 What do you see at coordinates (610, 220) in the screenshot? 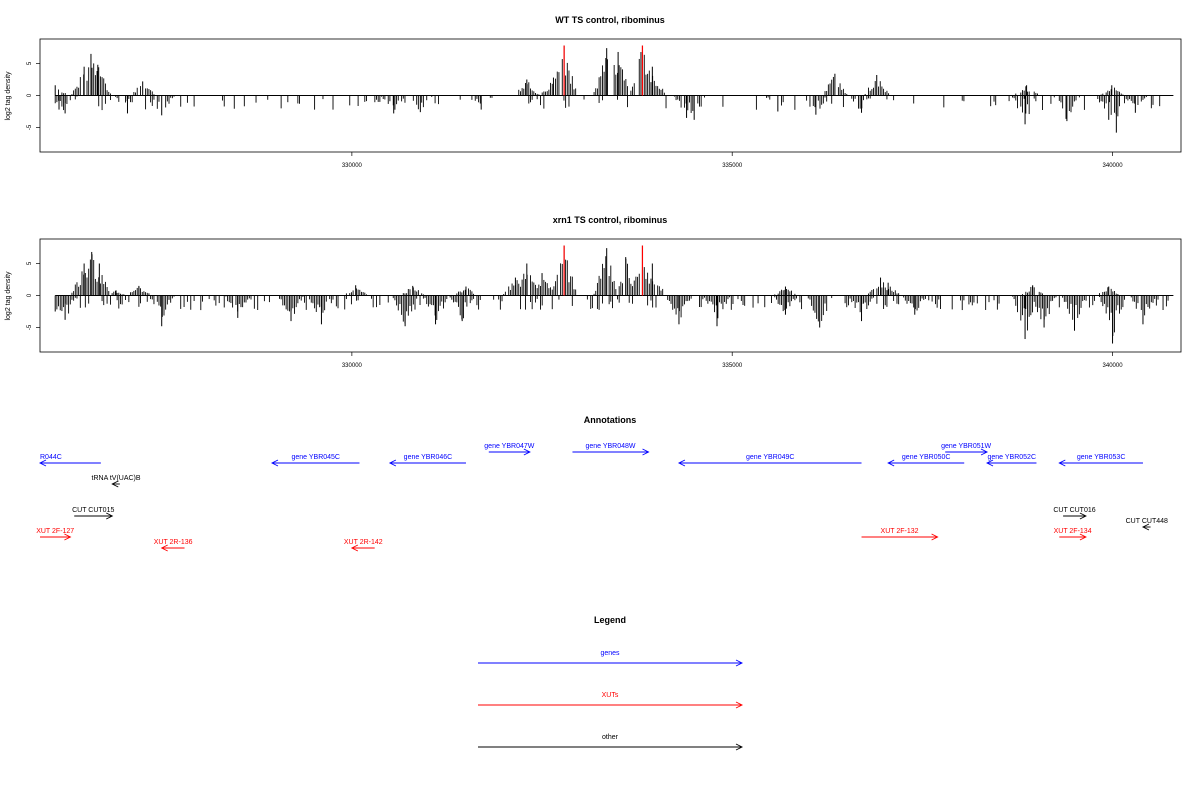
I see `panel-title: xrn1 TS control, ribominus` at bounding box center [610, 220].